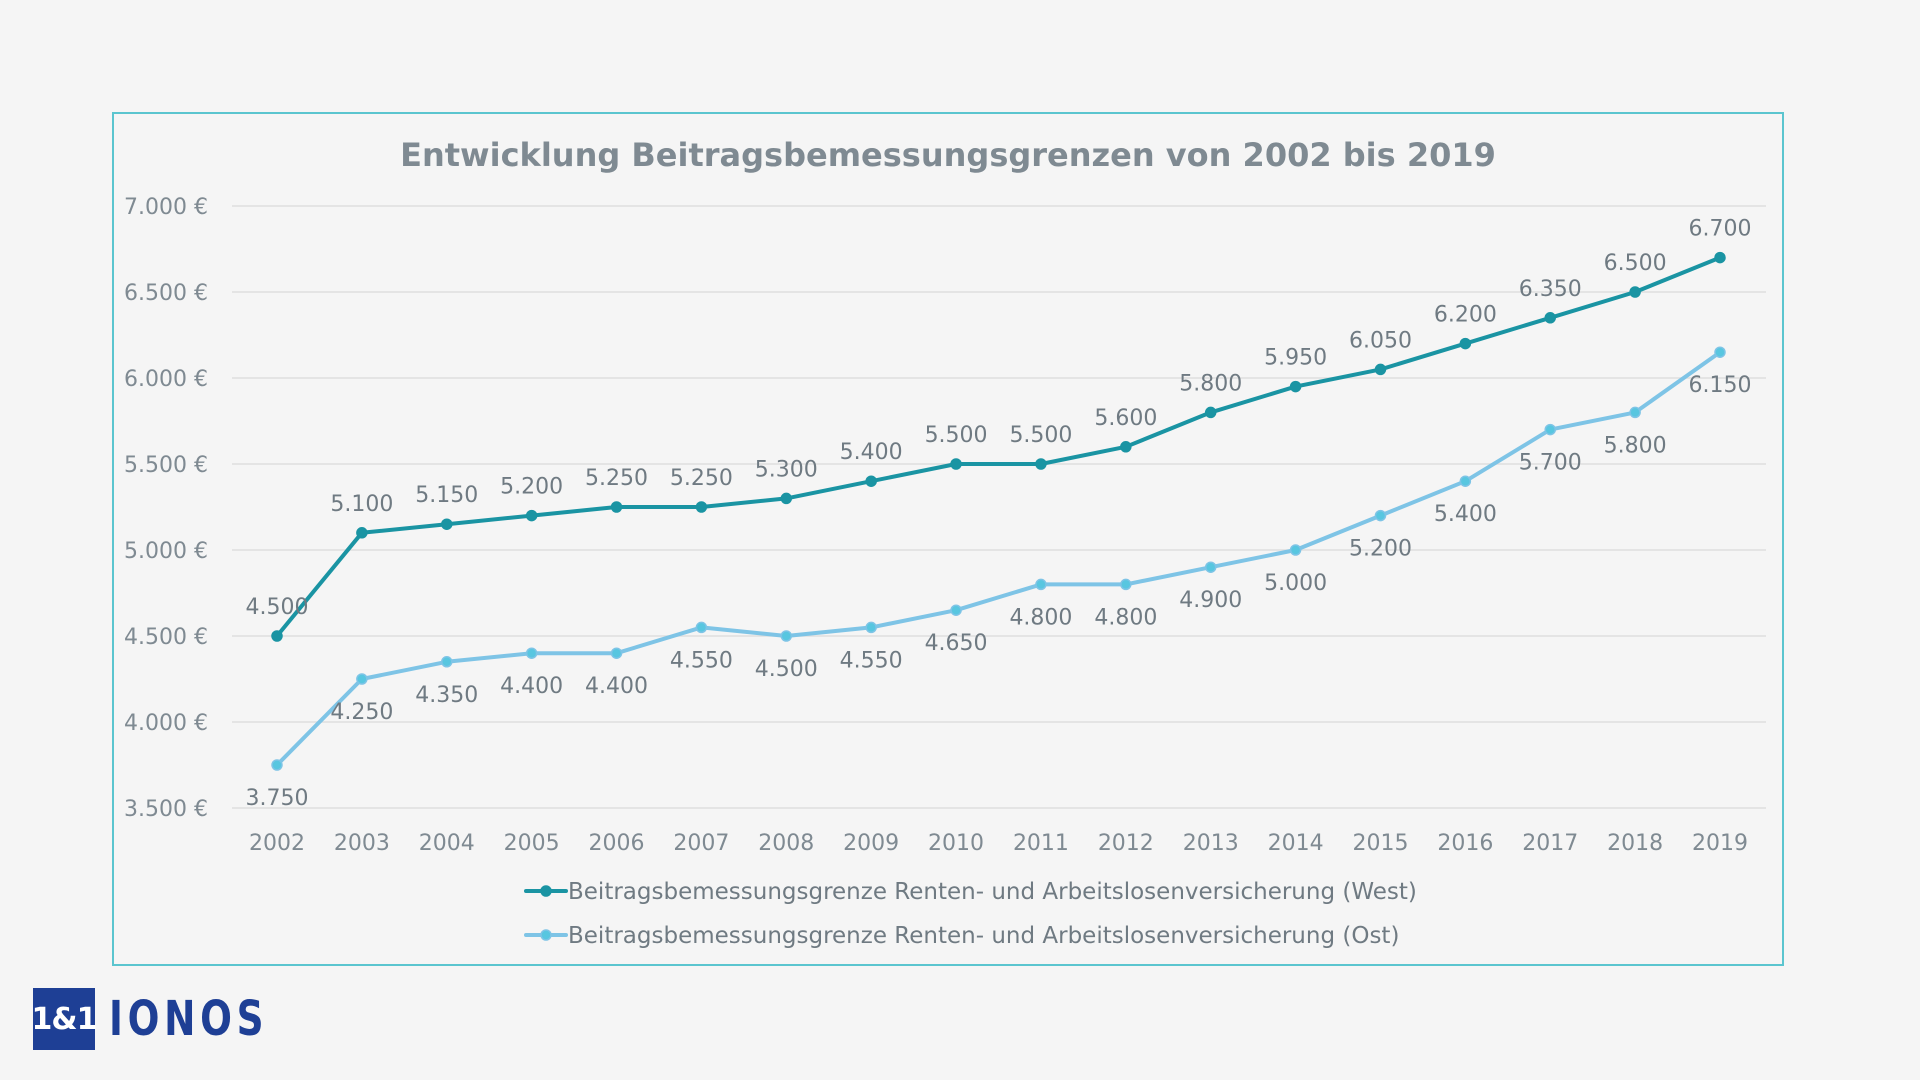  I want to click on x-tick-label: 2016, so click(1465, 843).